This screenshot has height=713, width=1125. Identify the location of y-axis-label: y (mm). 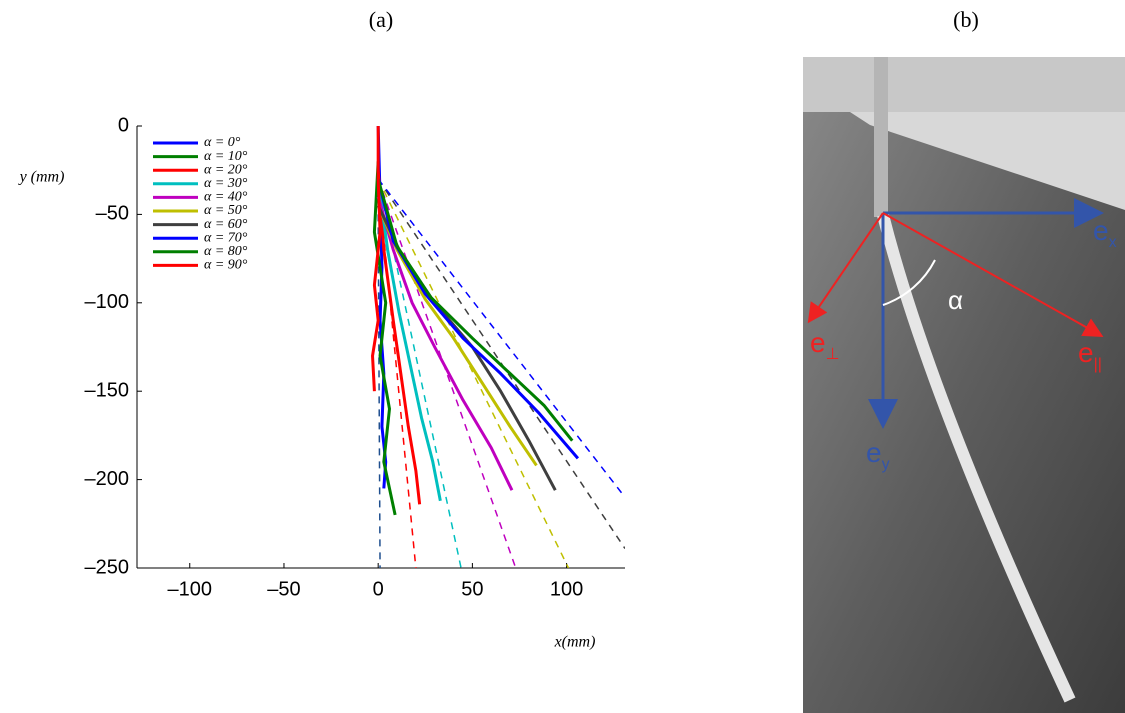
(41, 177).